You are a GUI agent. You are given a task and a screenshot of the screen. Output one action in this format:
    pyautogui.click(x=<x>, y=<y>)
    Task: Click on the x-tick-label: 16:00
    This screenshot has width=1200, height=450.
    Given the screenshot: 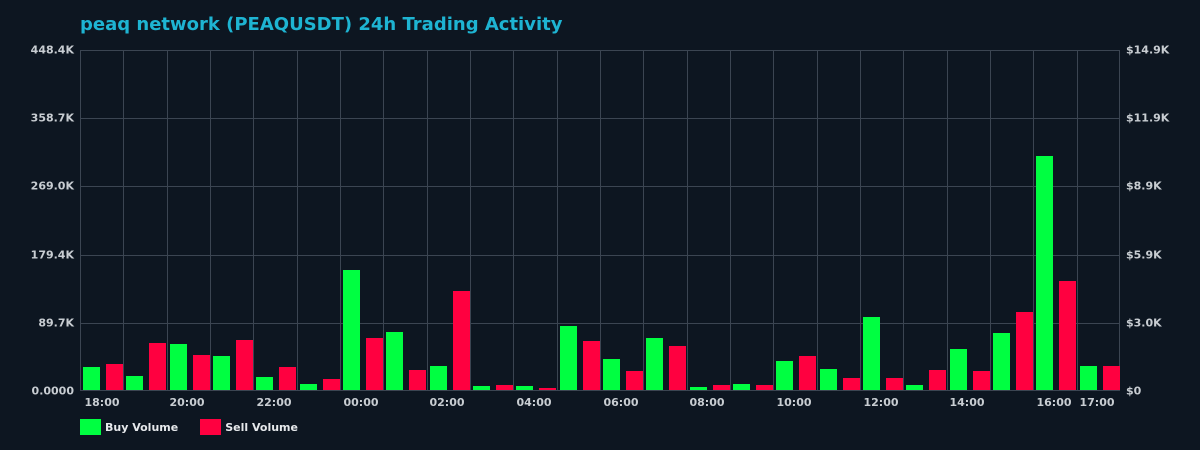 What is the action you would take?
    pyautogui.click(x=1054, y=402)
    